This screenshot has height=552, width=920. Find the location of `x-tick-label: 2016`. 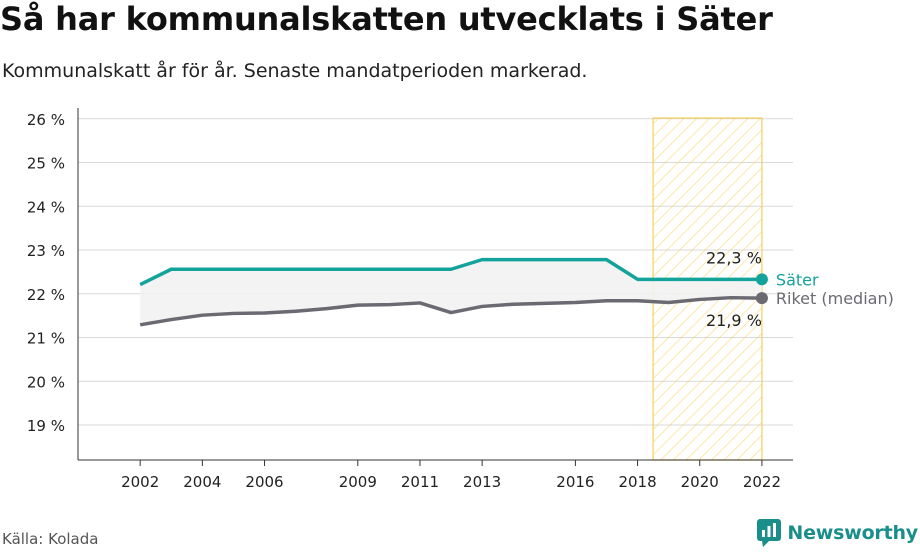

x-tick-label: 2016 is located at coordinates (575, 482).